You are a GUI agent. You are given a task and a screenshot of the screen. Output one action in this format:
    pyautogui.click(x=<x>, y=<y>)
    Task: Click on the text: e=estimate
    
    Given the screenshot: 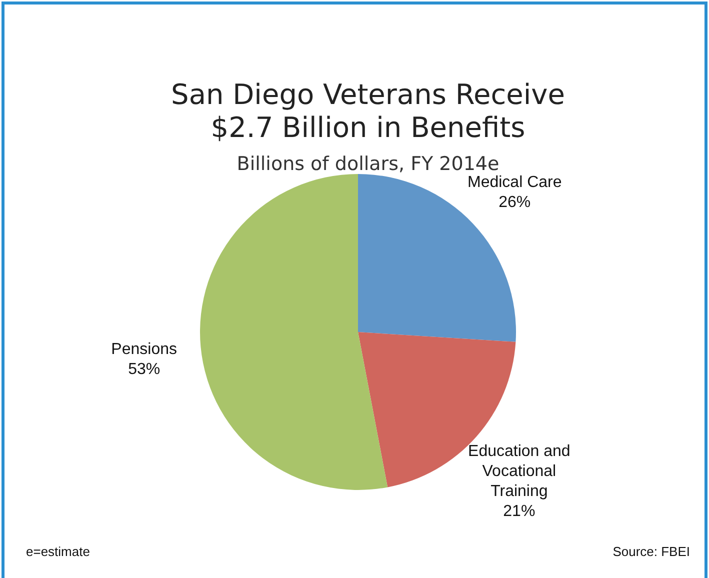 What is the action you would take?
    pyautogui.click(x=58, y=551)
    